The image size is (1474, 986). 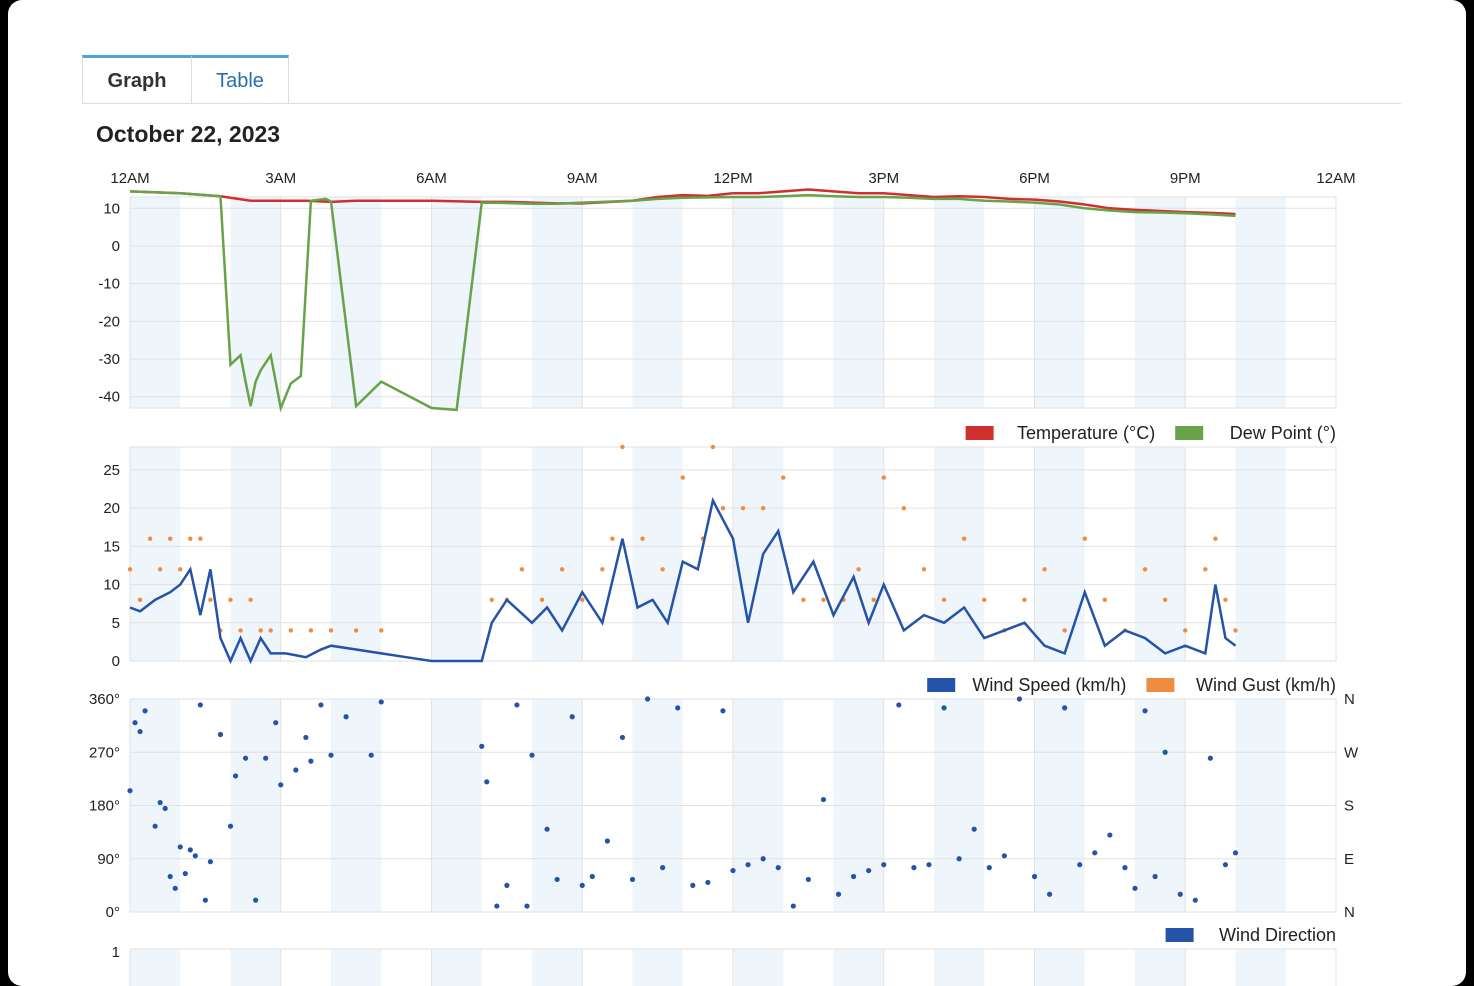 I want to click on bottom-chart-frame, so click(x=733, y=967).